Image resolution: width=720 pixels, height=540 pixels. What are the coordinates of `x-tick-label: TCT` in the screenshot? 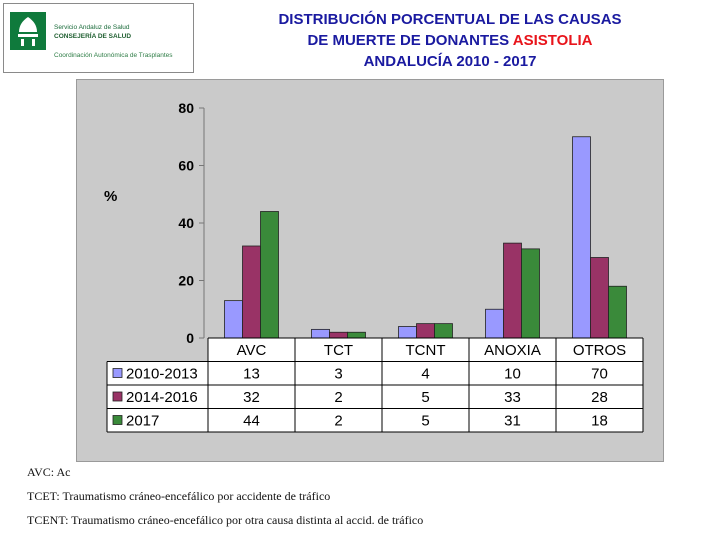 It's located at (338, 350).